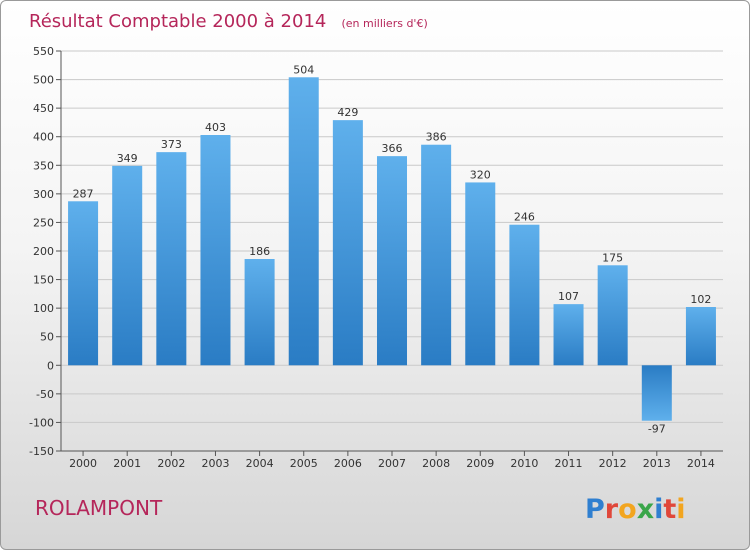  Describe the element at coordinates (700, 336) in the screenshot. I see `bar-2014` at that location.